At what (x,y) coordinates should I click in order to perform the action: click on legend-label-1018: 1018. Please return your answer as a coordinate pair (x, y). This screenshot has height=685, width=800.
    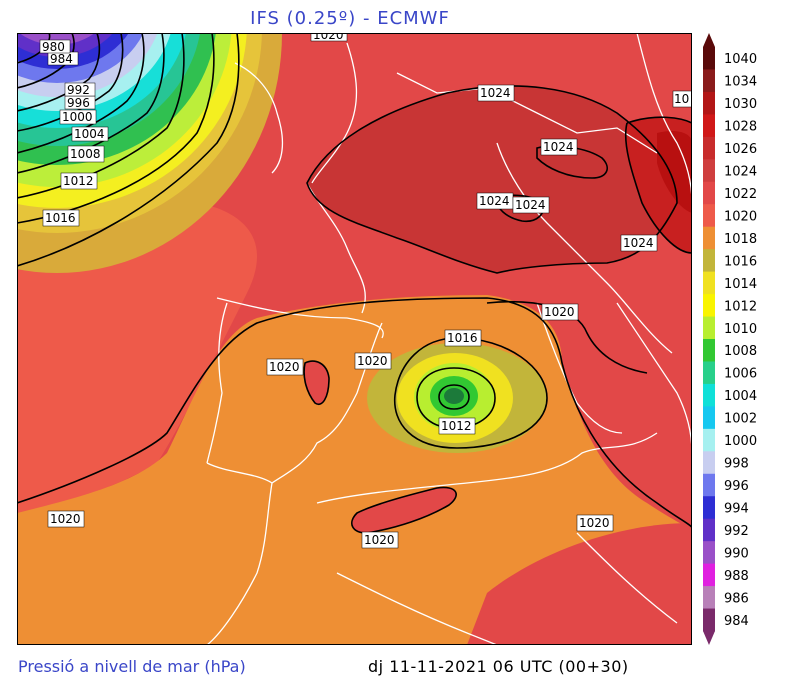
    Looking at the image, I should click on (740, 239).